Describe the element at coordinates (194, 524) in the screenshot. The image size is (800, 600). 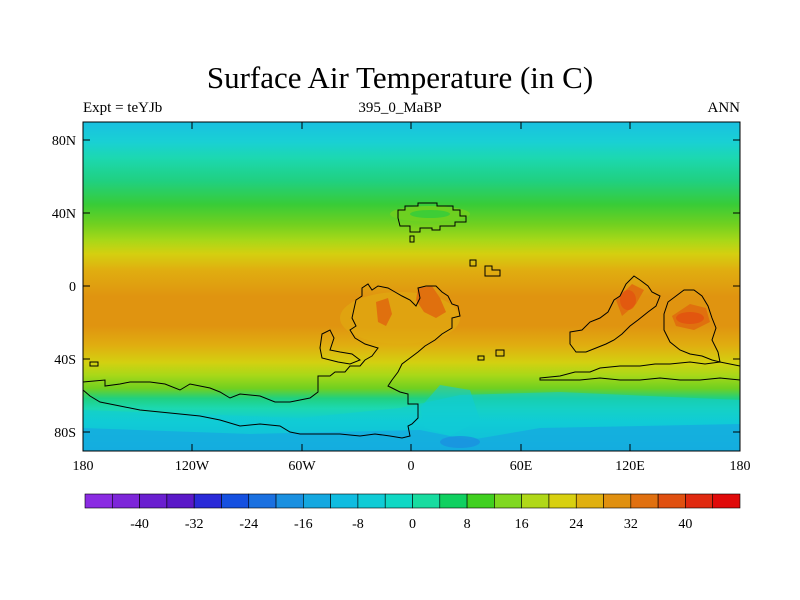
I see `colorbar-label: -32` at that location.